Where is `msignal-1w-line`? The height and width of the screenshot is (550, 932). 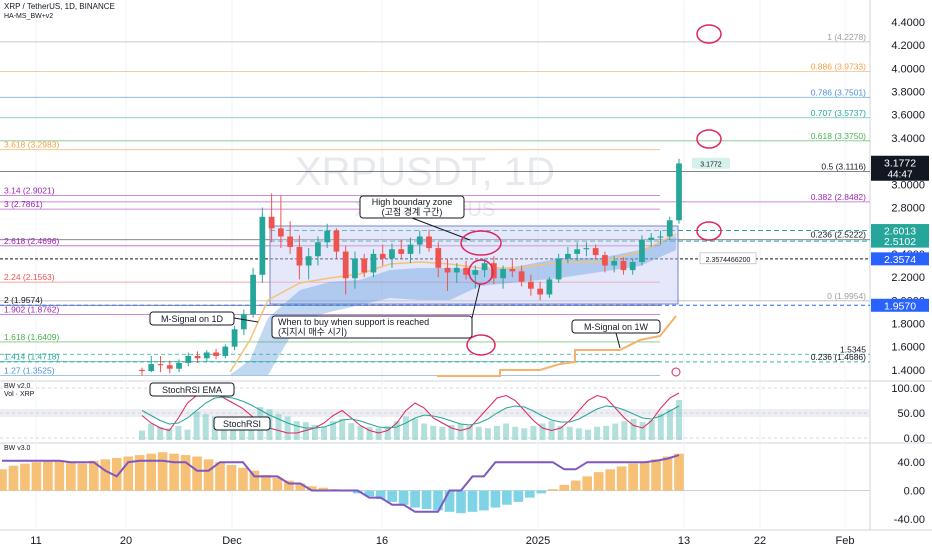 msignal-1w-line is located at coordinates (557, 346).